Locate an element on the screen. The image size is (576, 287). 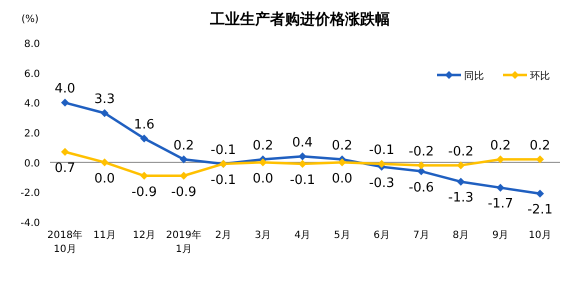
x-tick-label: 11月 is located at coordinates (104, 235).